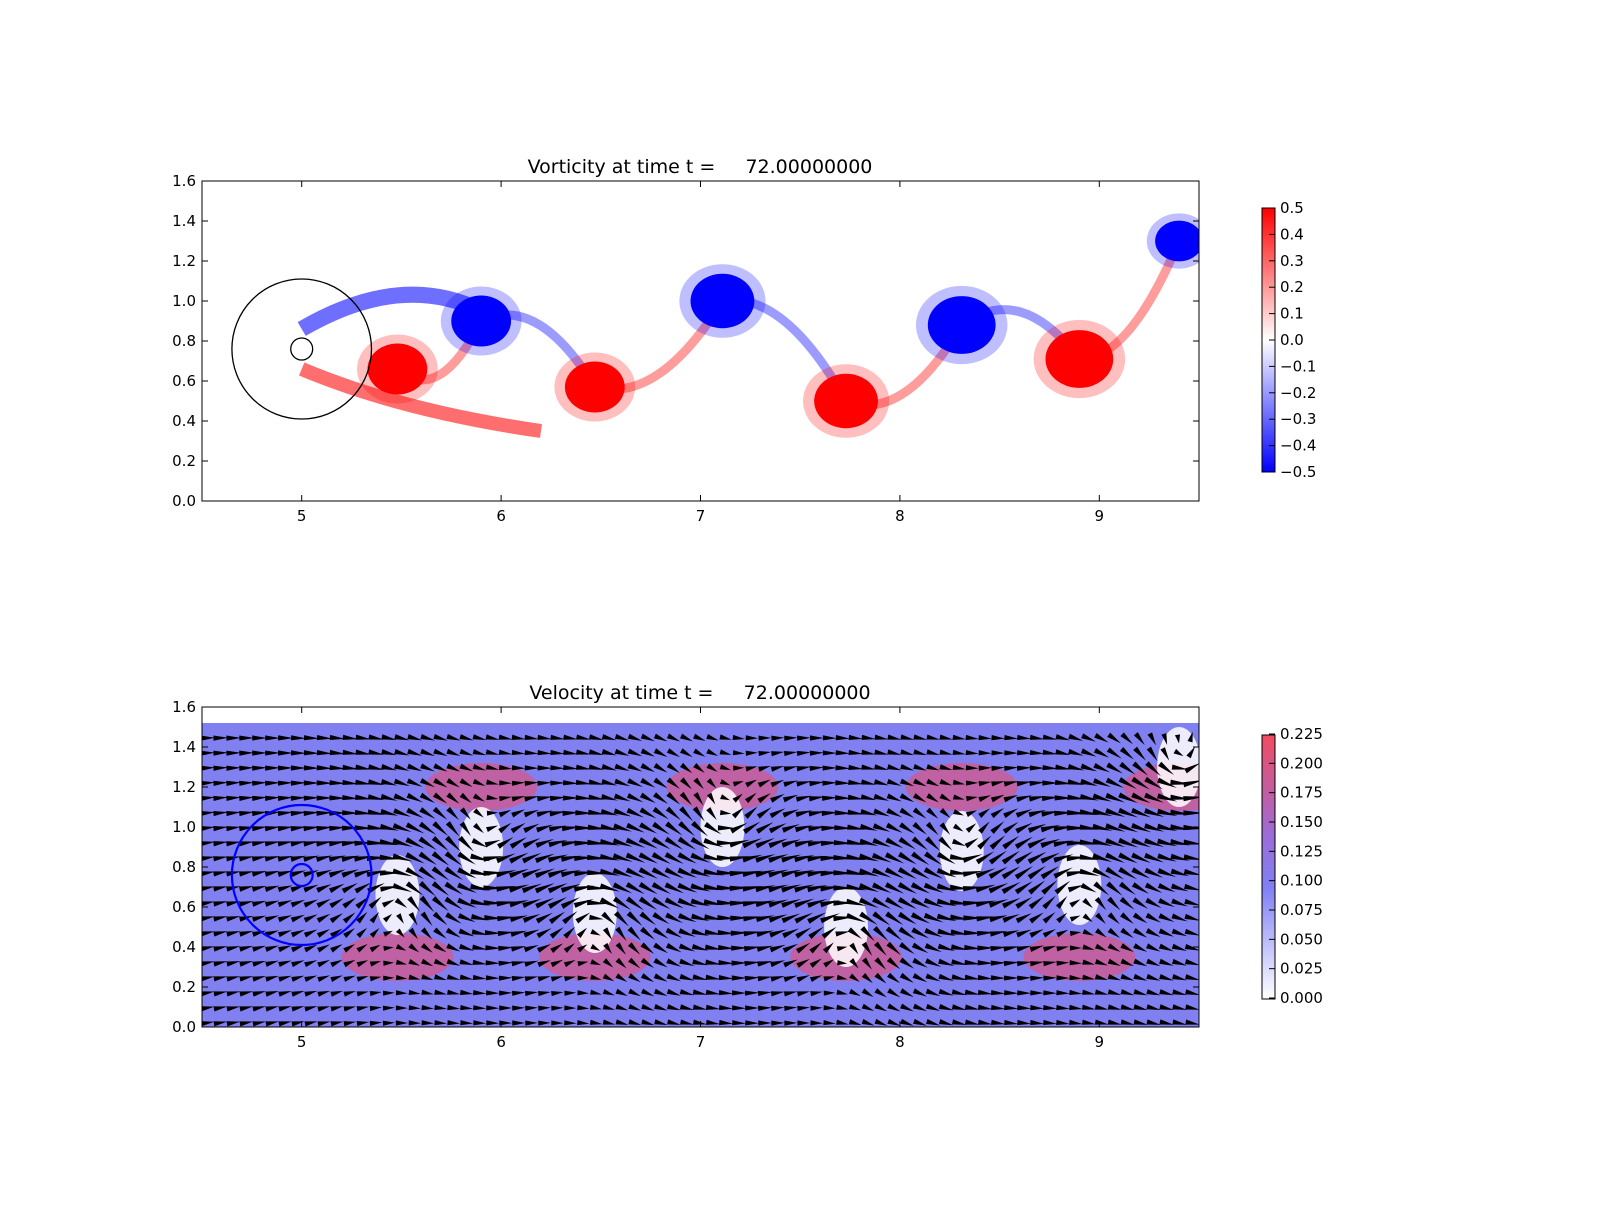 The image size is (1600, 1205). What do you see at coordinates (184, 421) in the screenshot?
I see `y-tick-label: 0.4` at bounding box center [184, 421].